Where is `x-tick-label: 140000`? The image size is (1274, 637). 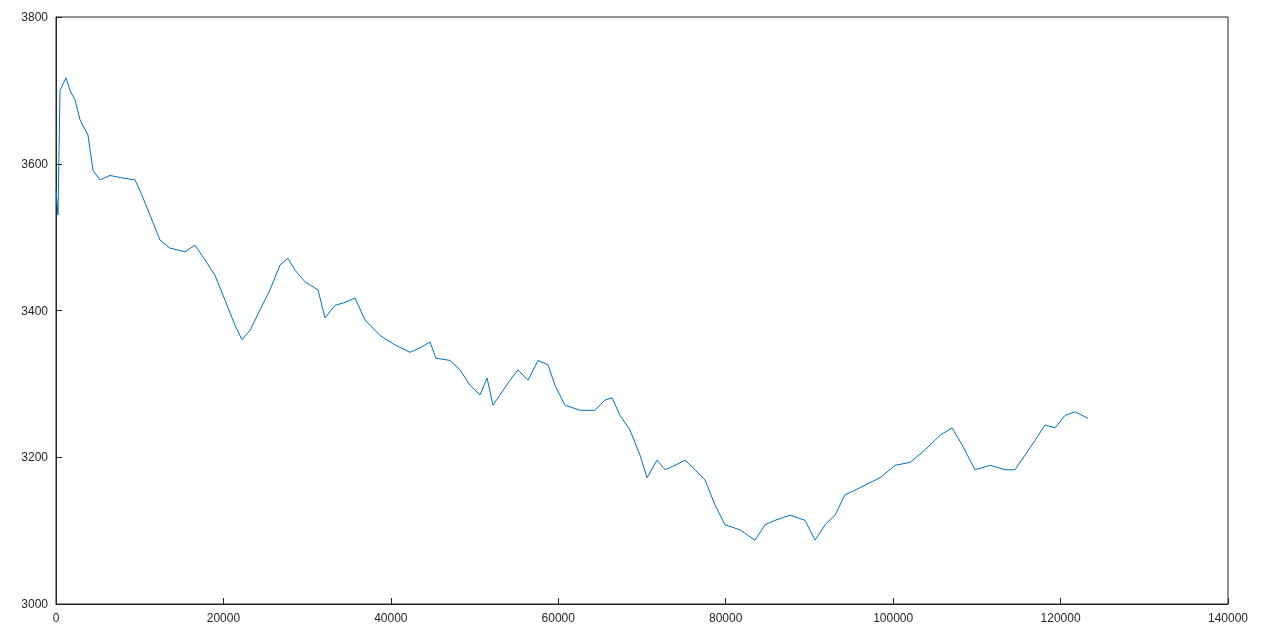 x-tick-label: 140000 is located at coordinates (1228, 618).